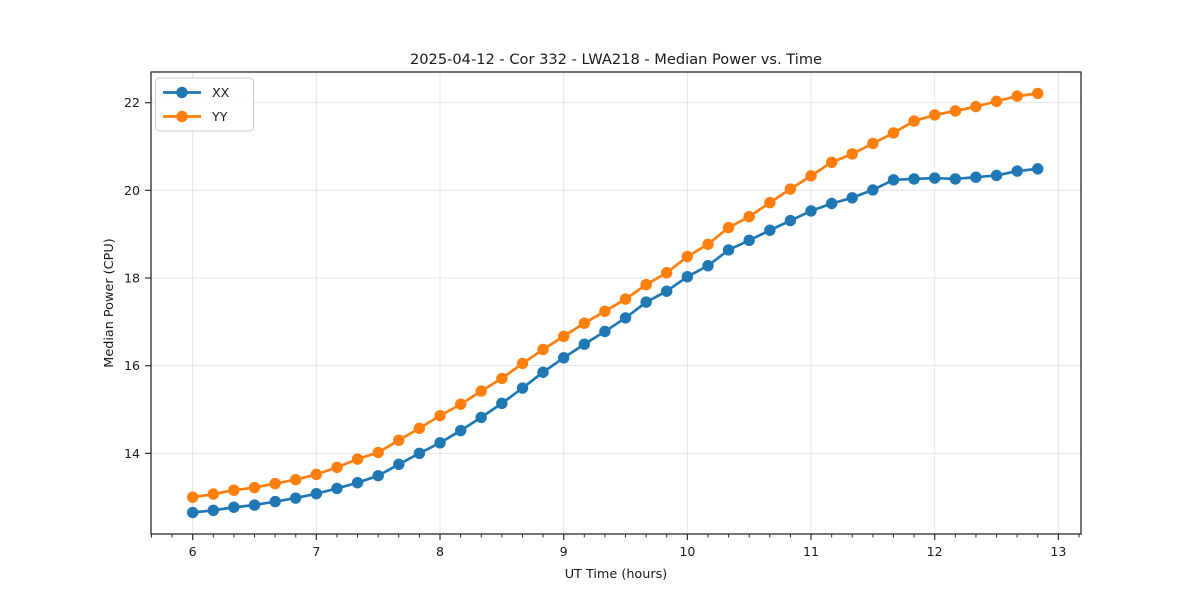 The image size is (1200, 604). I want to click on y-tick-label: 16, so click(132, 365).